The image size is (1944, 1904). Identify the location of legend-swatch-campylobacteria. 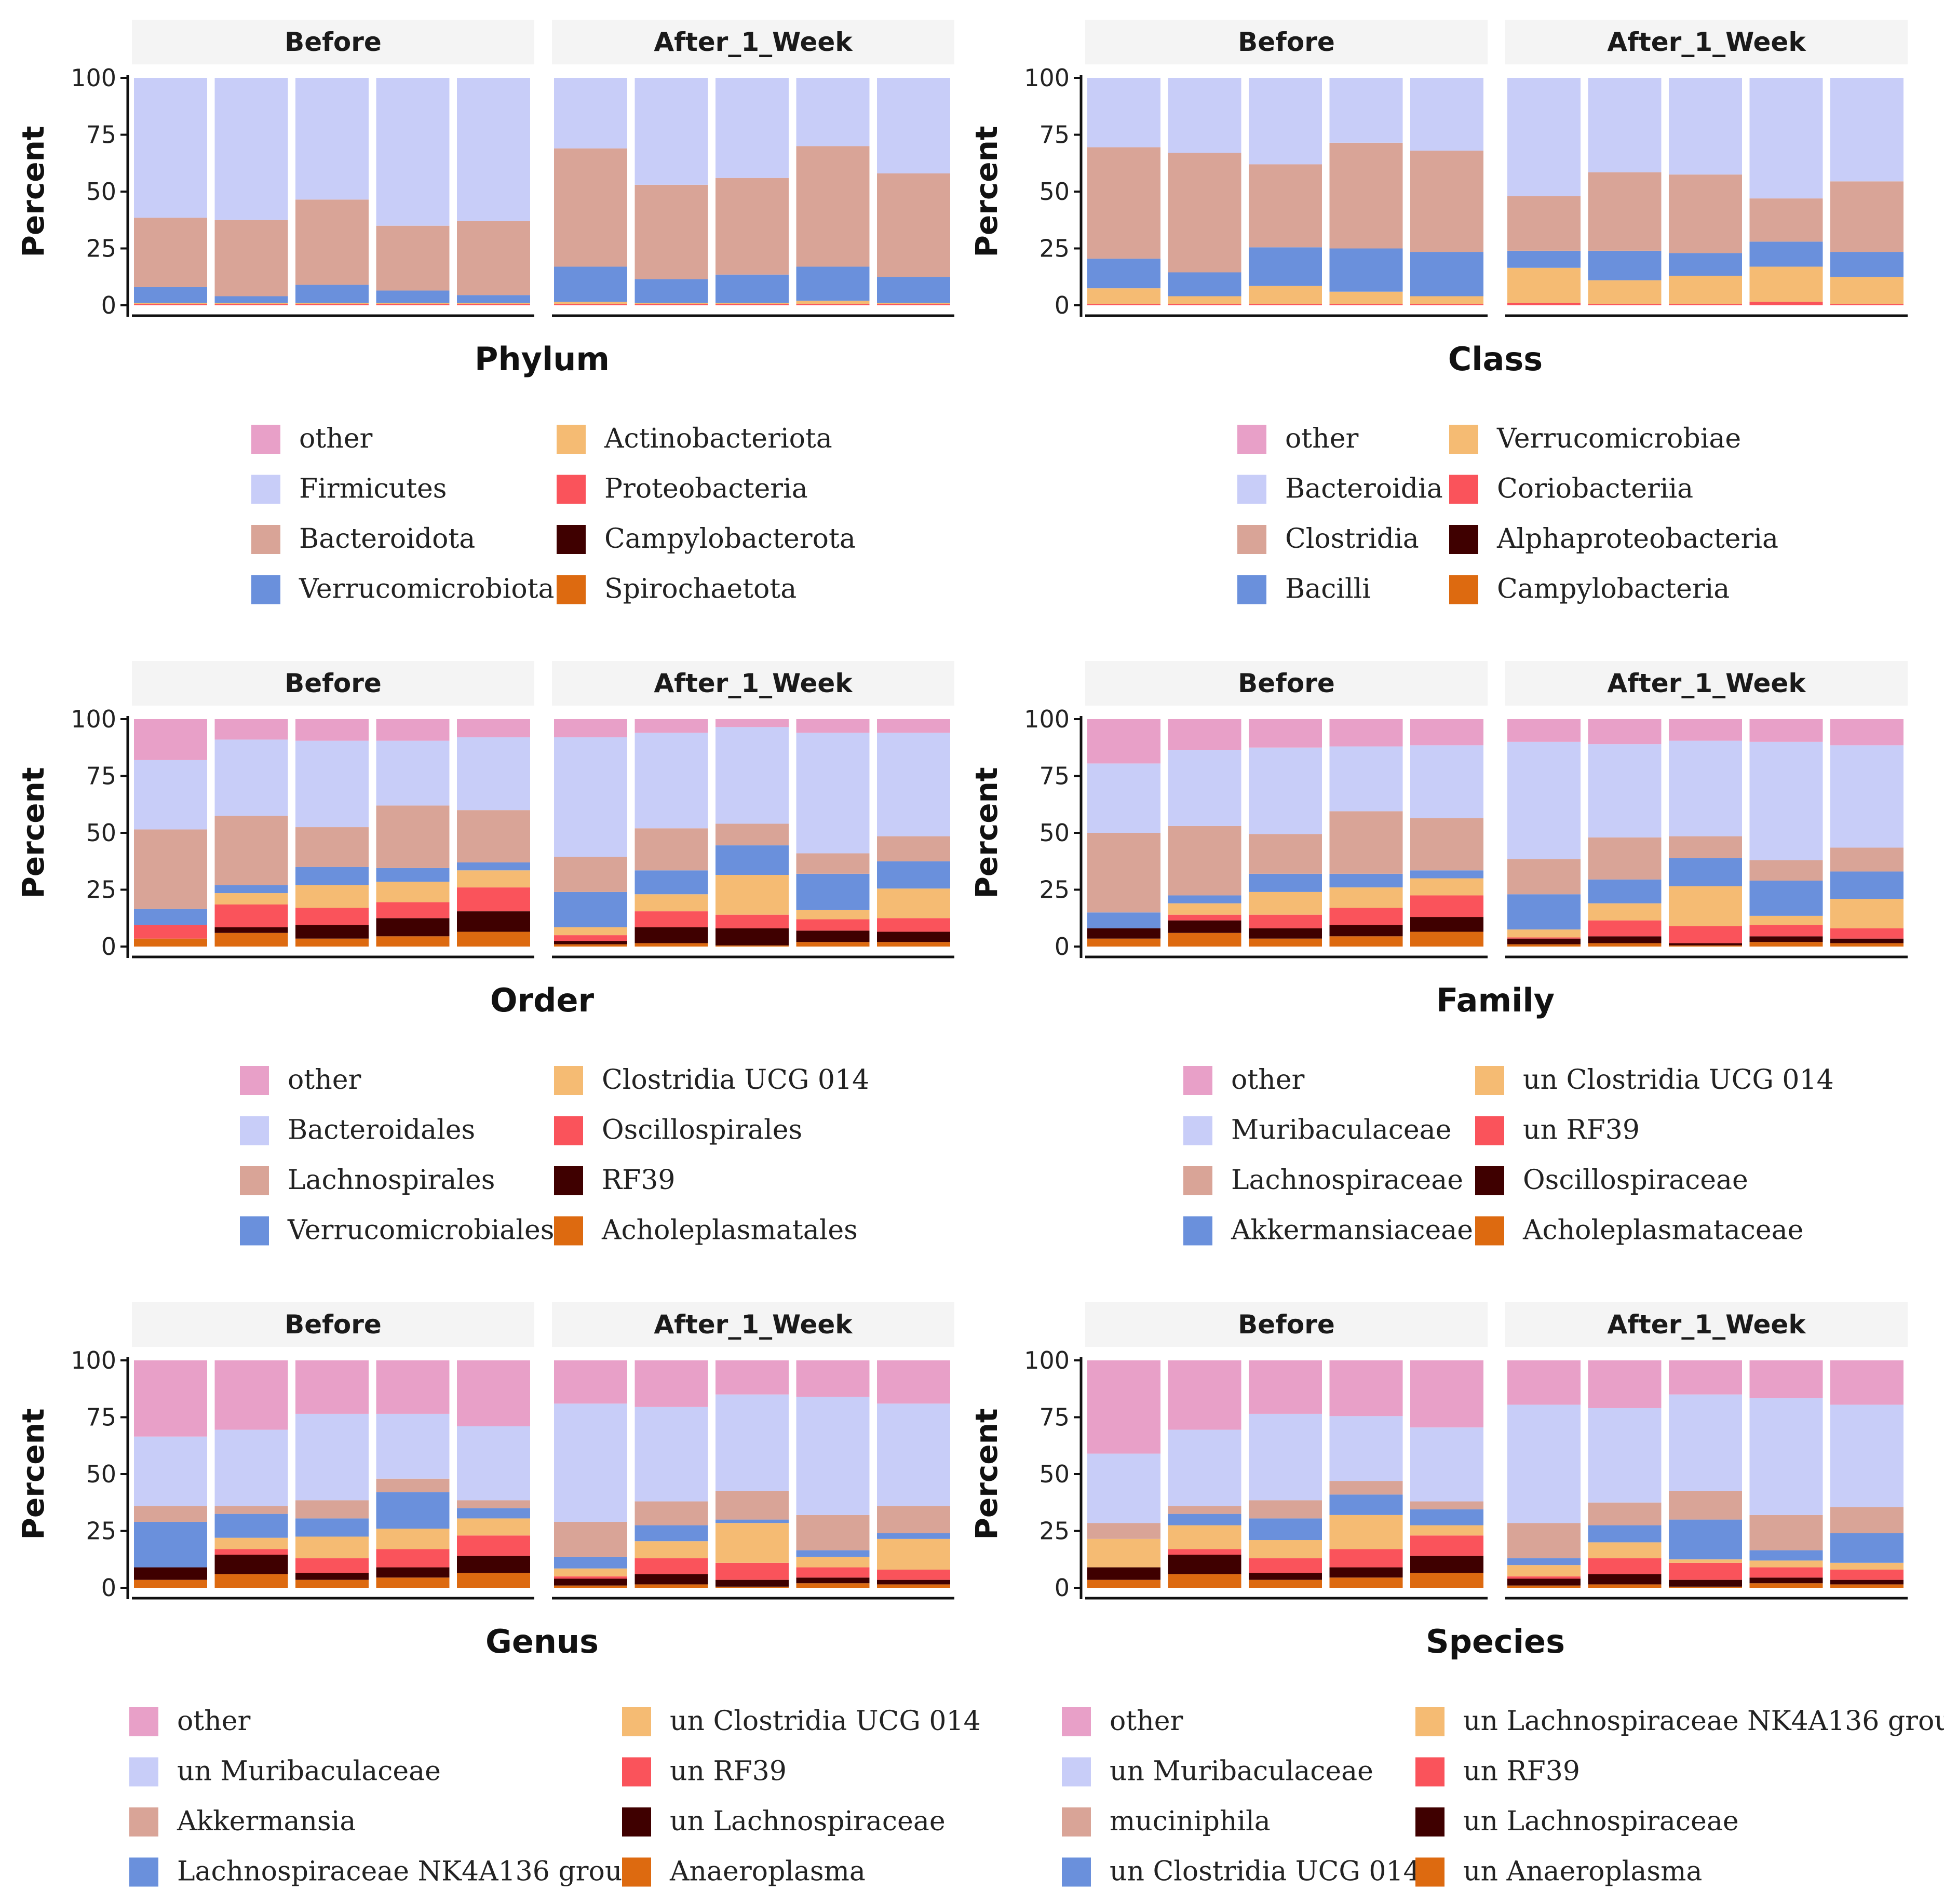
(1464, 589).